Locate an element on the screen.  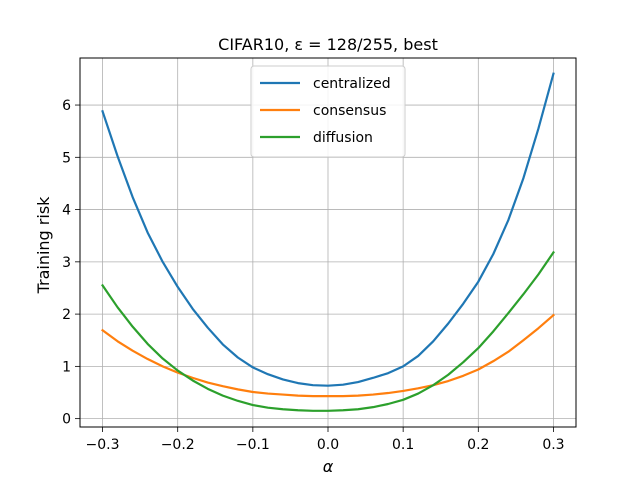
x-tick-label: 0.3 is located at coordinates (553, 445).